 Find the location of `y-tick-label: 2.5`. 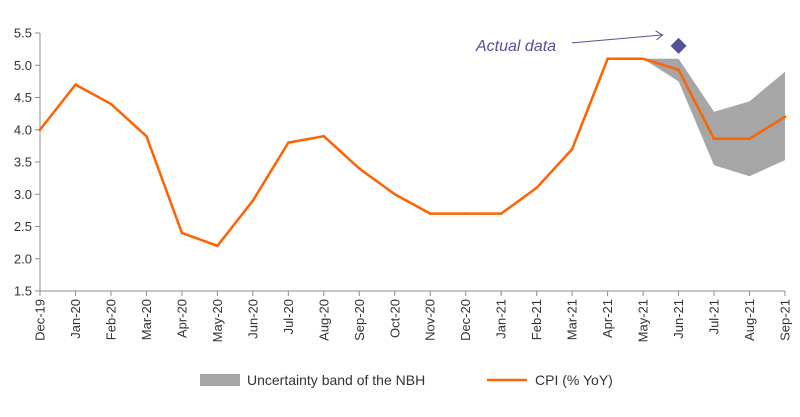

y-tick-label: 2.5 is located at coordinates (23, 226).